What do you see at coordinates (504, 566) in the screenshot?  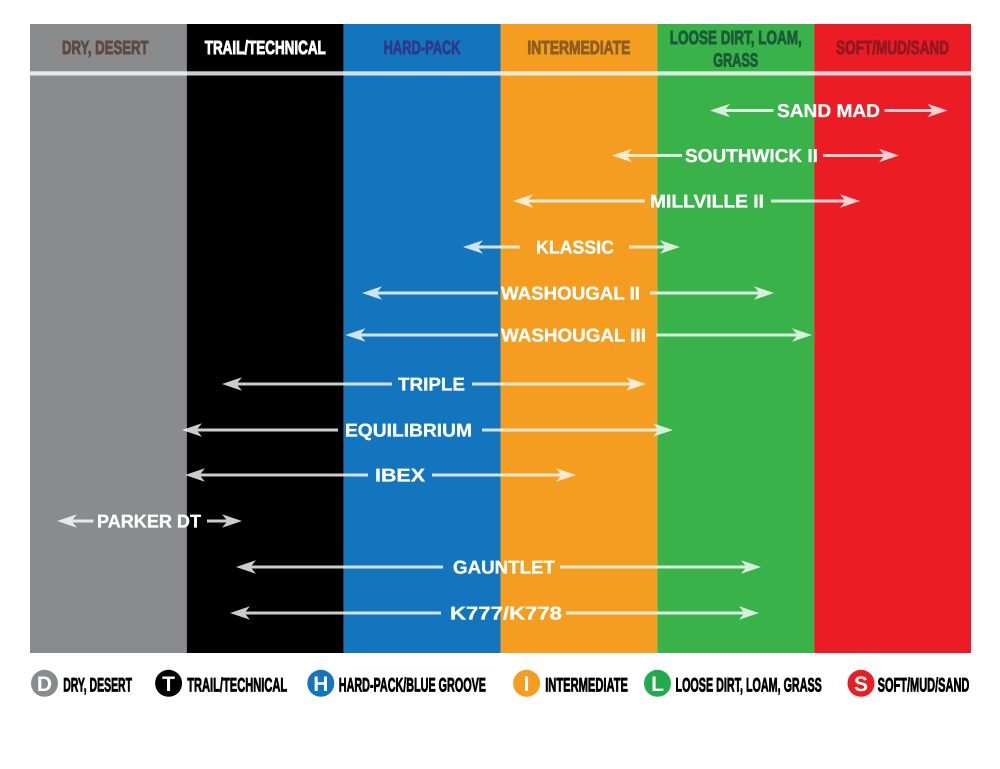 I see `svg-text: GAUNTLET` at bounding box center [504, 566].